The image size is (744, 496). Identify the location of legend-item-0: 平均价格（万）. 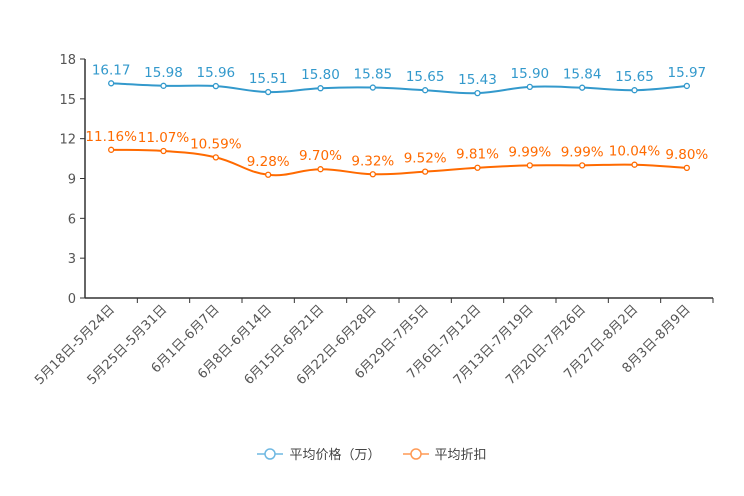
(319, 453).